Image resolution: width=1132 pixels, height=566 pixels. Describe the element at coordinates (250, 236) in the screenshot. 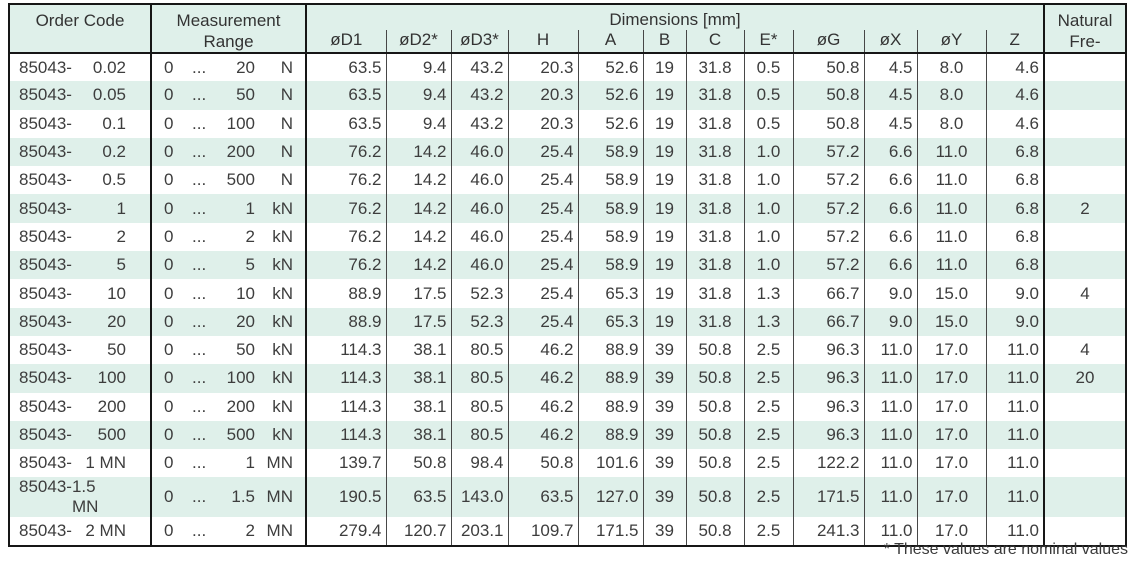

I see `range-end: 2` at that location.